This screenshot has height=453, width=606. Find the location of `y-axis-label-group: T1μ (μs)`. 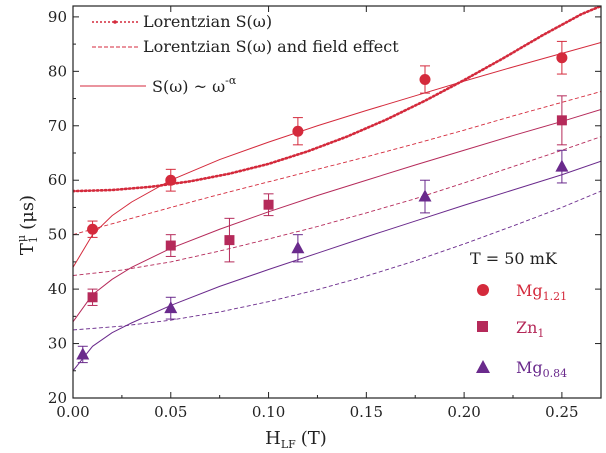

y-axis-label-group: T1μ (μs) is located at coordinates (27, 225).